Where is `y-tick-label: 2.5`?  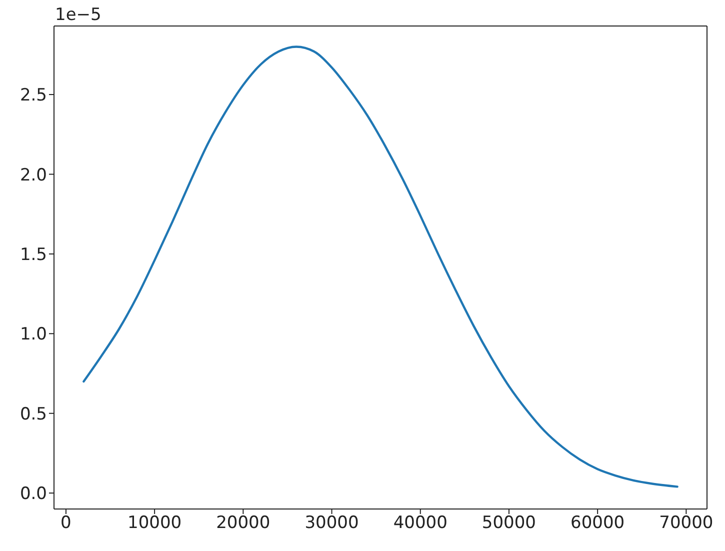 y-tick-label: 2.5 is located at coordinates (33, 96).